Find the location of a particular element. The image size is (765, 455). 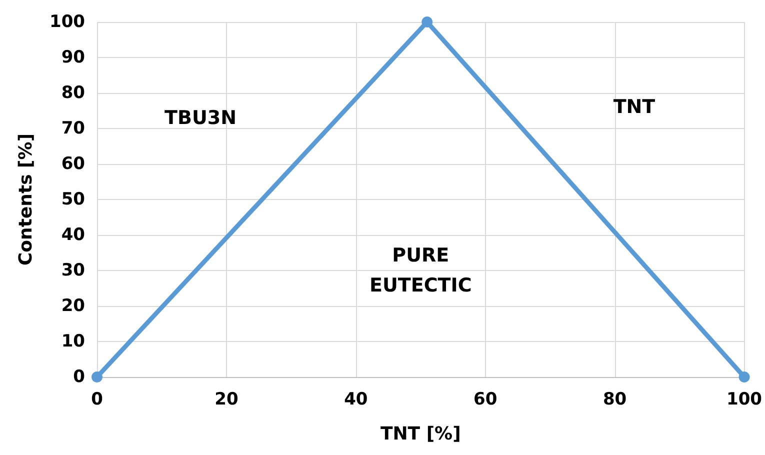

y-tick-label: 10 is located at coordinates (73, 342).